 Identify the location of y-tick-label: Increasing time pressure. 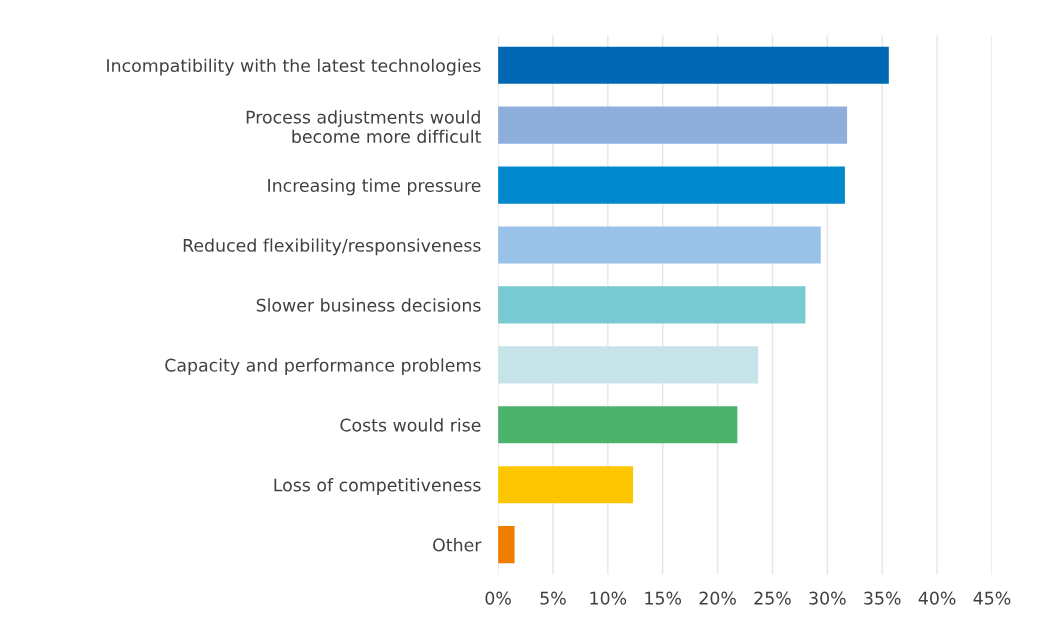
(374, 187).